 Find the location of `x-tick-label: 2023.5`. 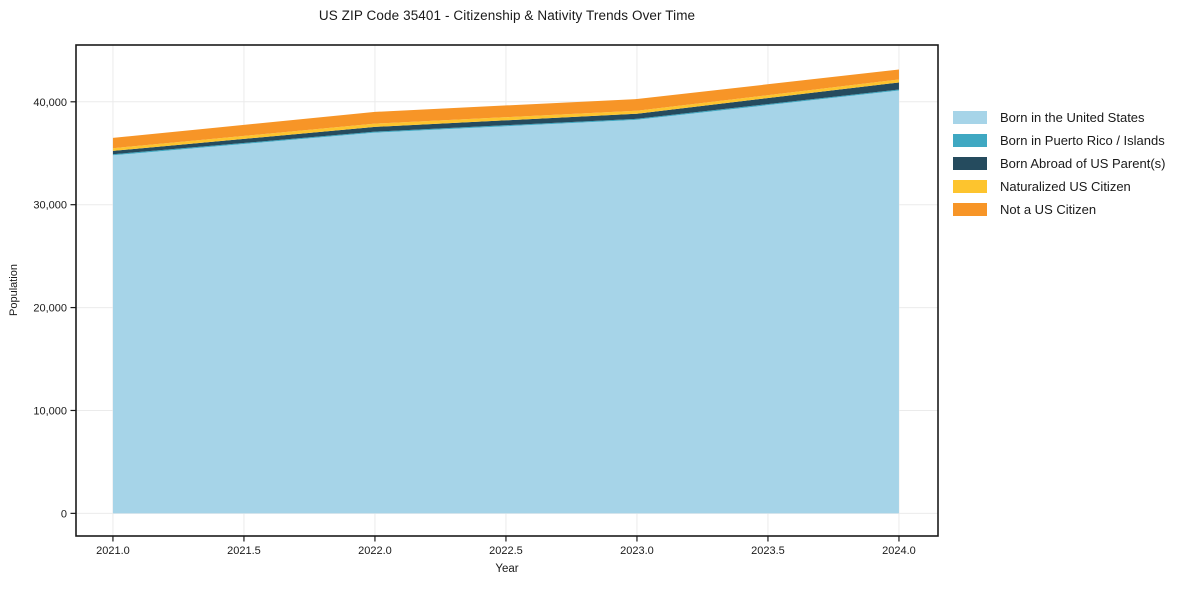

x-tick-label: 2023.5 is located at coordinates (768, 551).